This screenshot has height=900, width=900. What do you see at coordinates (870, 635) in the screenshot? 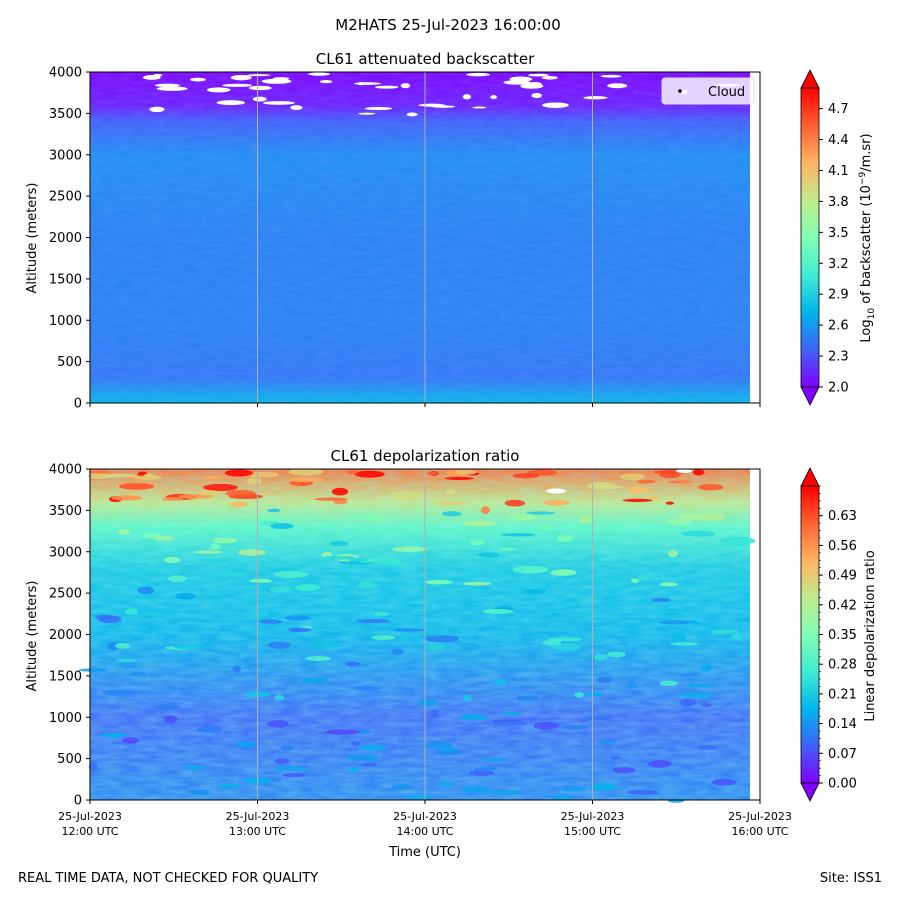
I see `depolarization-colorbar-label: Linear depolarization ratio` at bounding box center [870, 635].